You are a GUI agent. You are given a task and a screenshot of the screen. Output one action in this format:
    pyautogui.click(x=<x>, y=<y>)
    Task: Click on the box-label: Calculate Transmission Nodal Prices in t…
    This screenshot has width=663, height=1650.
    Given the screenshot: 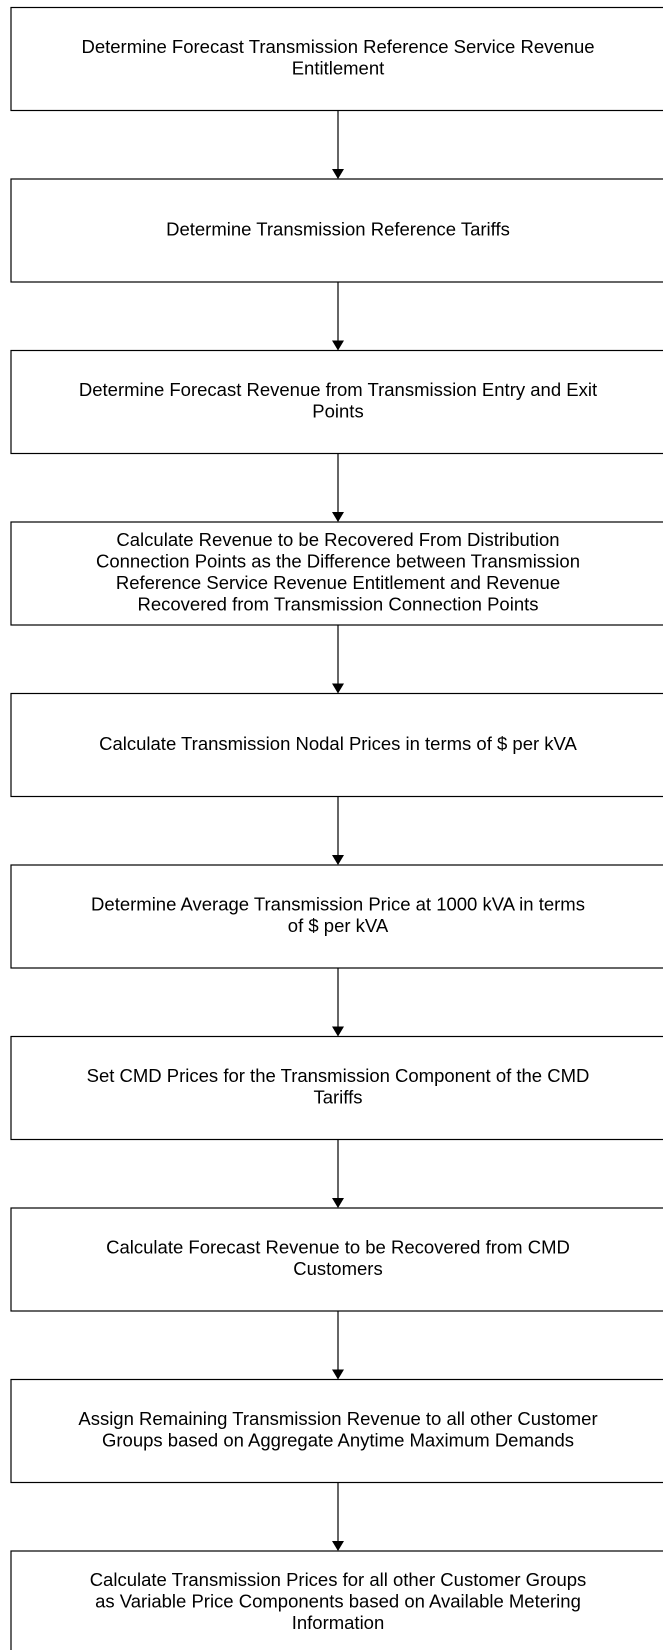 What is the action you would take?
    pyautogui.click(x=338, y=743)
    